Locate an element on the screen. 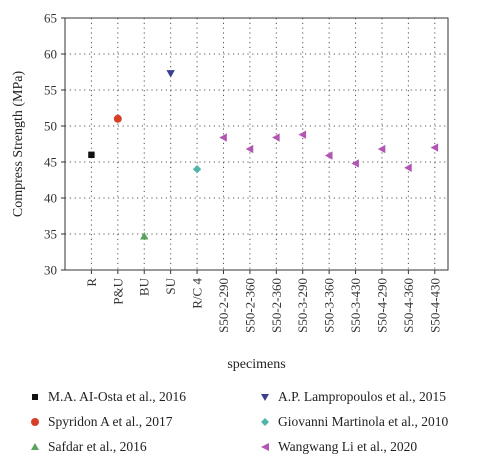  legend-item-safdar: Safdar et al., 2016 is located at coordinates (88, 447).